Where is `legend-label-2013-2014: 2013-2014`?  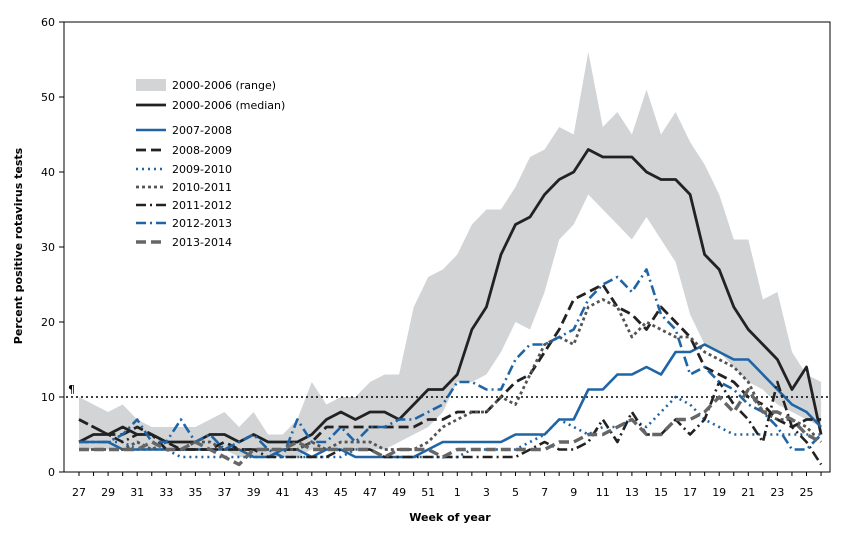
legend-label-2013-2014: 2013-2014 is located at coordinates (202, 242).